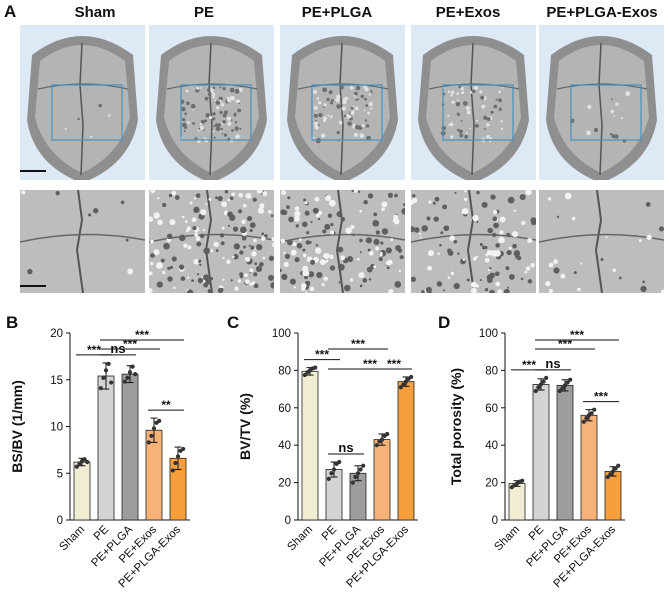 This screenshot has height=615, width=669. Describe the element at coordinates (491, 446) in the screenshot. I see `y-tick-label: 40` at that location.